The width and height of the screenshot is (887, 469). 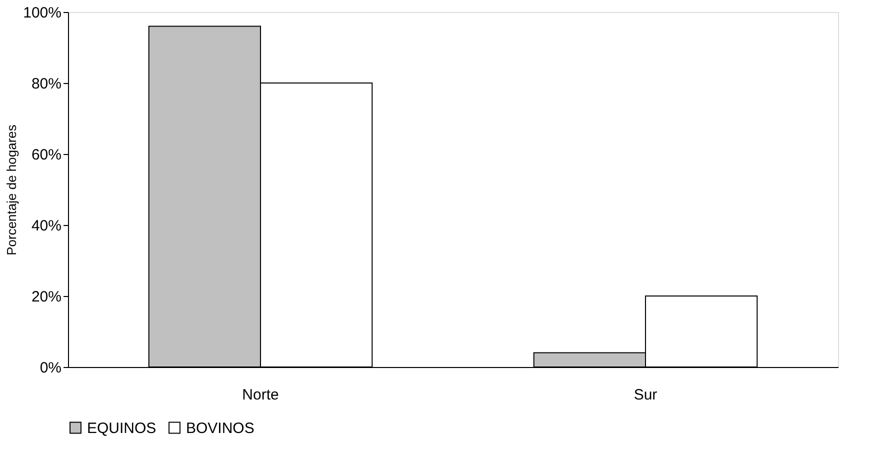 I want to click on y-tick-label: 0%, so click(x=51, y=368).